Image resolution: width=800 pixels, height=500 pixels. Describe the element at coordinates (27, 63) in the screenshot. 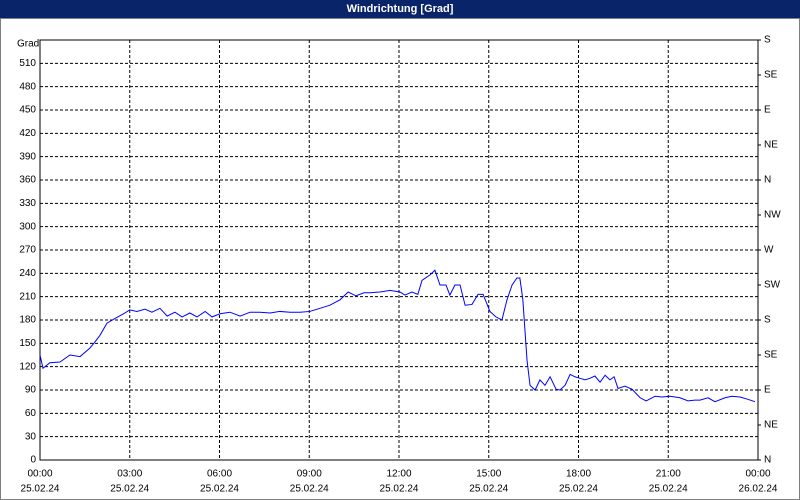

I see `y-tick-label: 510` at that location.